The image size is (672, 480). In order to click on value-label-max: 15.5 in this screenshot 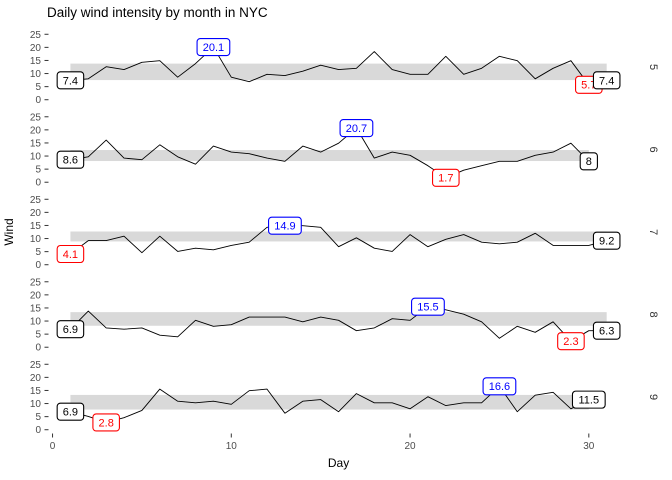, I will do `click(428, 306)`.